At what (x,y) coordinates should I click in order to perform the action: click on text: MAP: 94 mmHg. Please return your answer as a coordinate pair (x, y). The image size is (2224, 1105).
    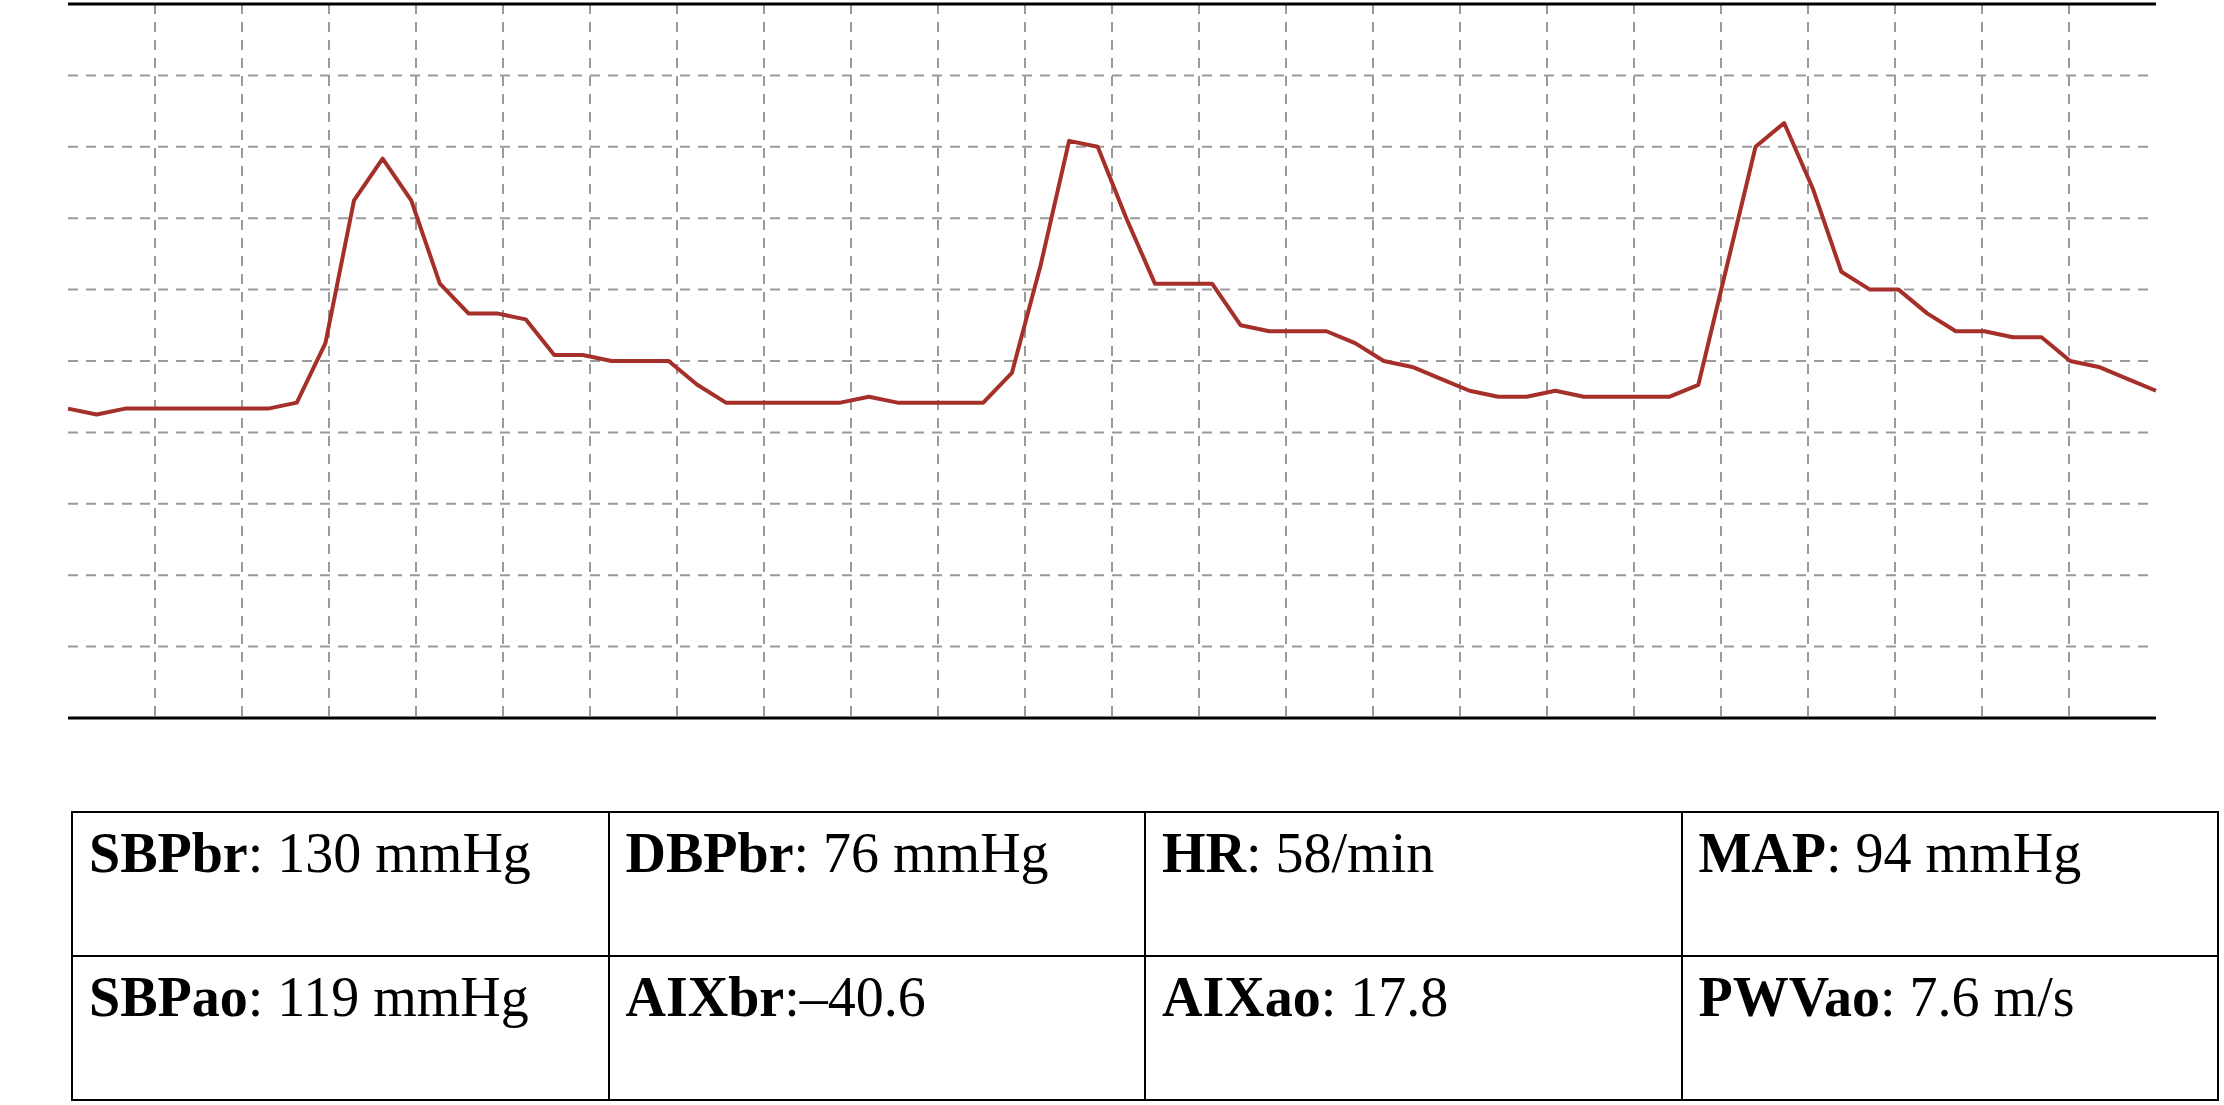
    Looking at the image, I should click on (1949, 884).